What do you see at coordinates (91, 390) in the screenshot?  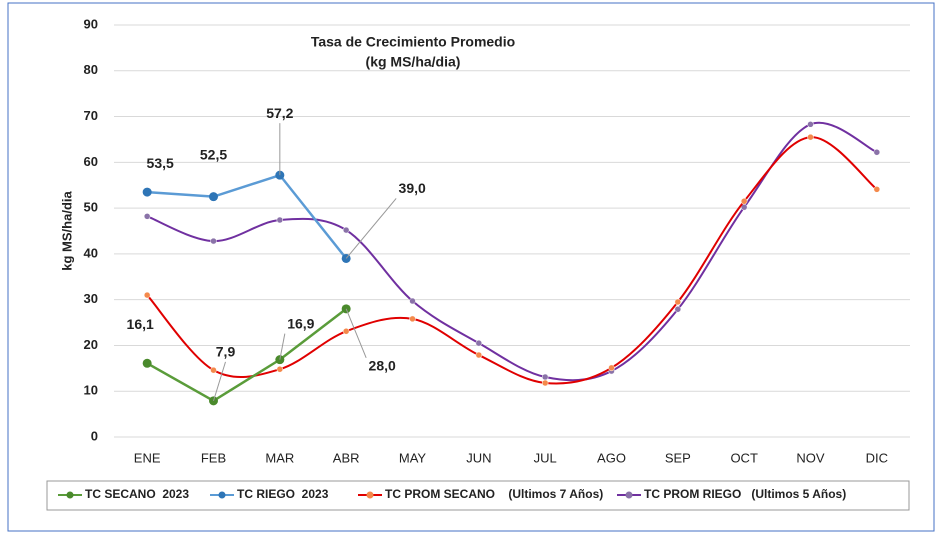 I see `y-tick-label: 10` at bounding box center [91, 390].